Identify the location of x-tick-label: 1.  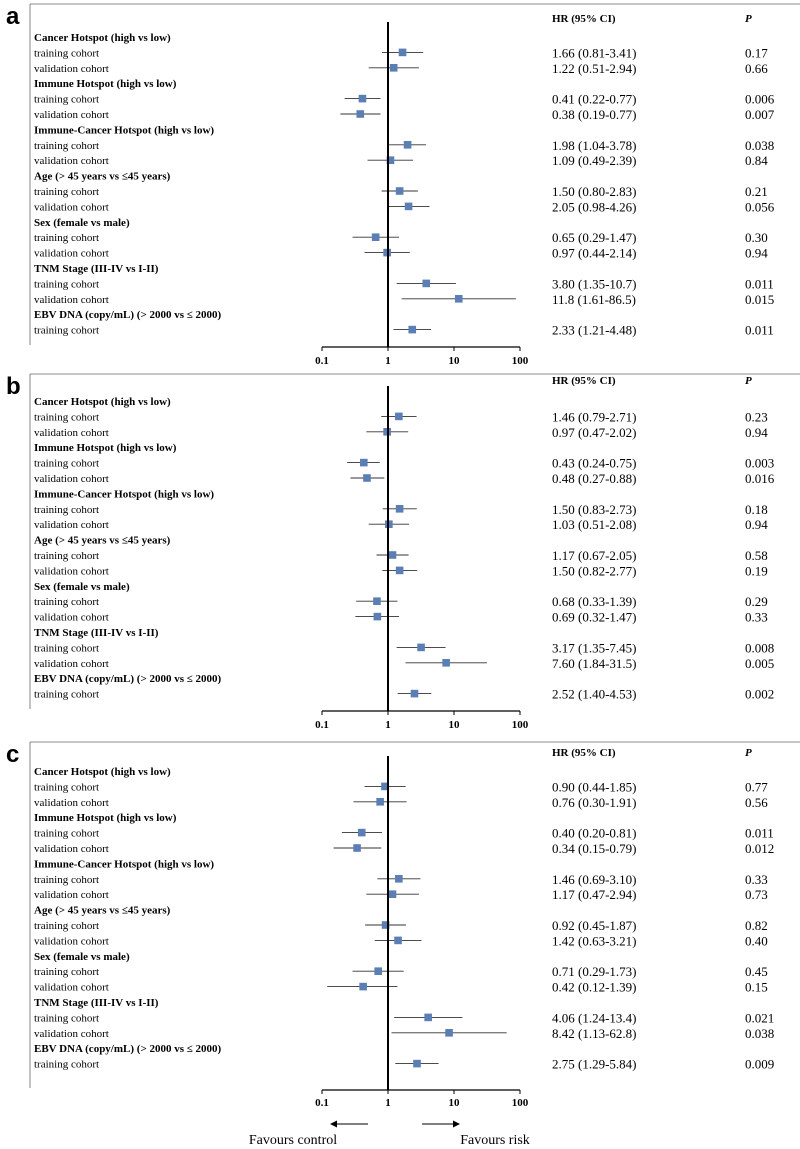
(388, 361).